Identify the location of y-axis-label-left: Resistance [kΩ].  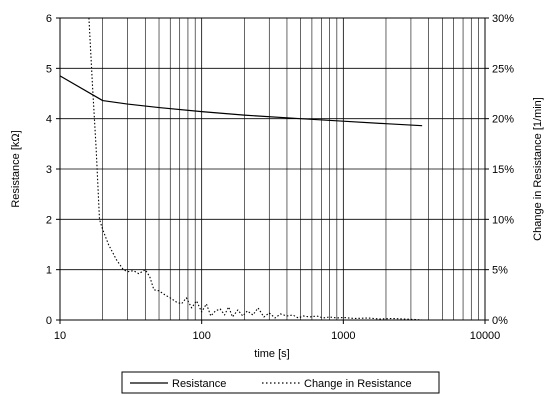
(16, 168).